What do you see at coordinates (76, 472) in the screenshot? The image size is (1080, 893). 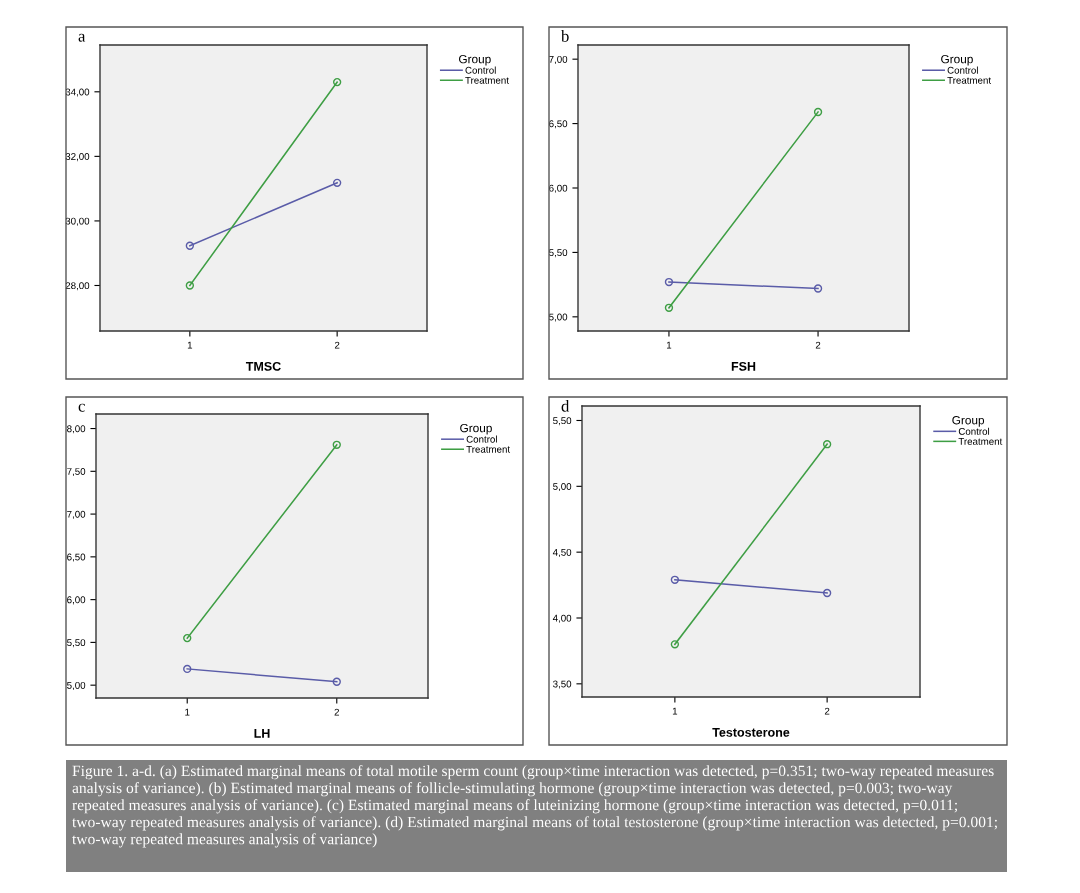 I see `y-tick-label: 7,50` at bounding box center [76, 472].